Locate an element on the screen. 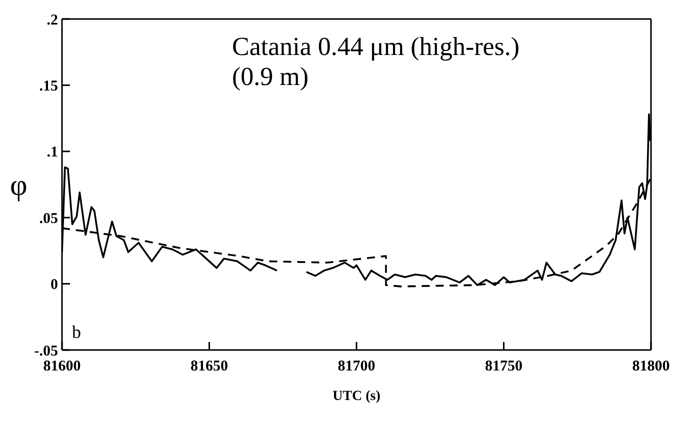 Image resolution: width=680 pixels, height=424 pixels. y-tick-label: 0 is located at coordinates (54, 285).